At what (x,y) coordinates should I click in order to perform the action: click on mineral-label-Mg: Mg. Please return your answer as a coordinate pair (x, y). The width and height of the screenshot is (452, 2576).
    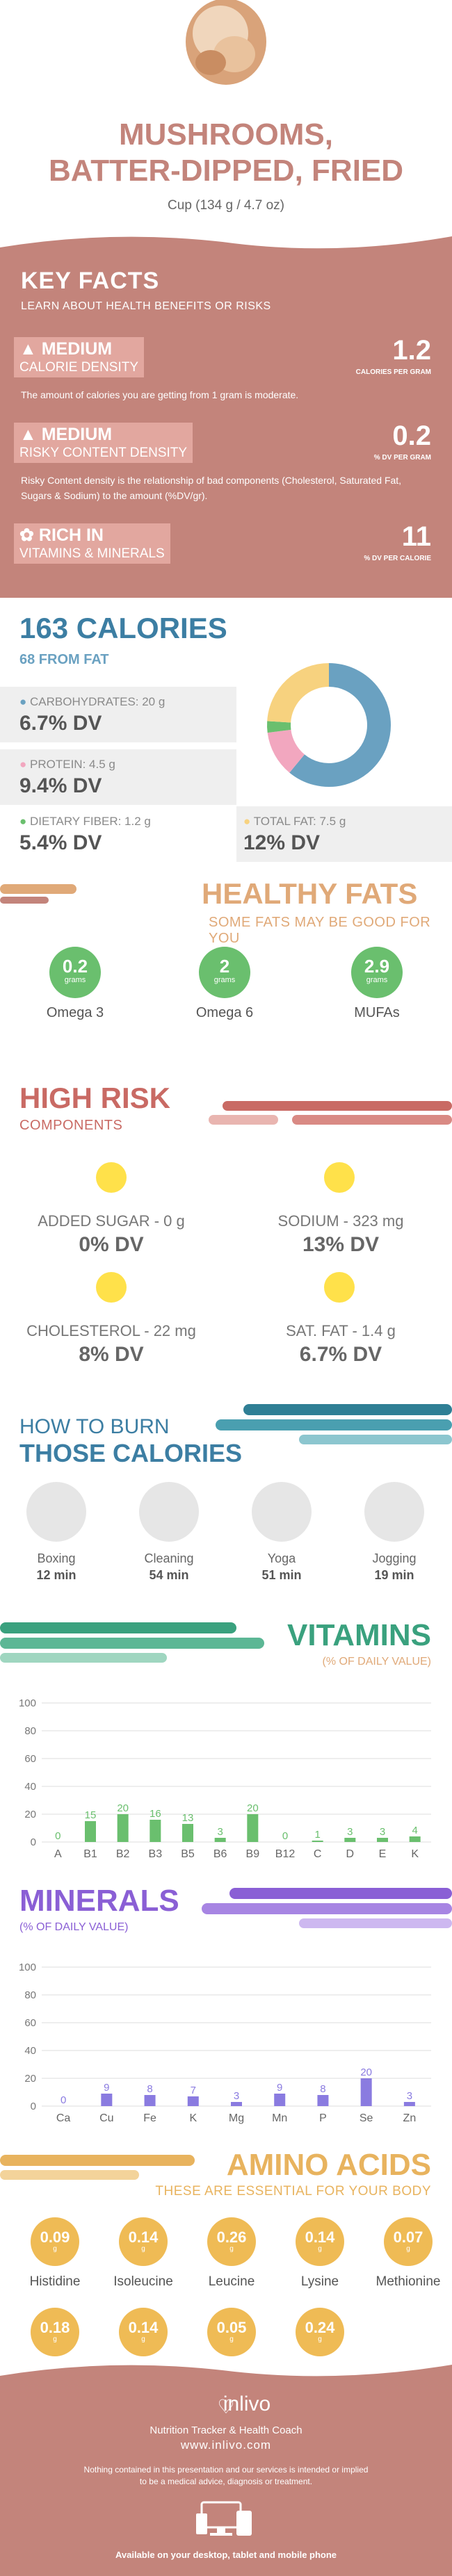
    Looking at the image, I should click on (236, 2118).